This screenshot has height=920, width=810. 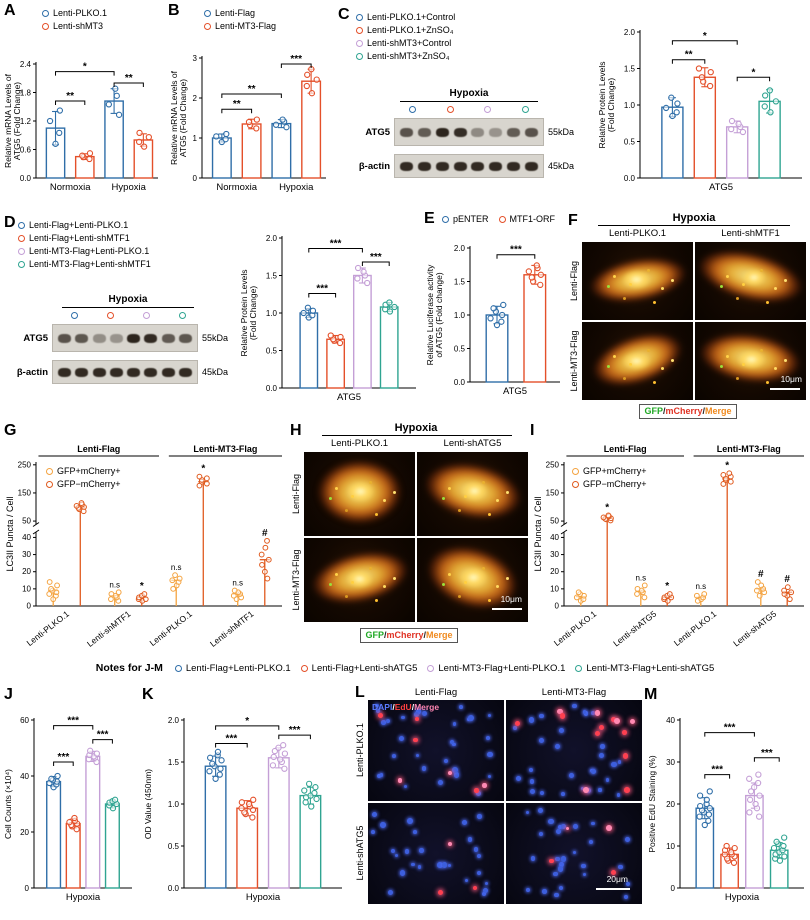 I want to click on legend-item: Lenti-MT3-Flag, so click(x=240, y=26).